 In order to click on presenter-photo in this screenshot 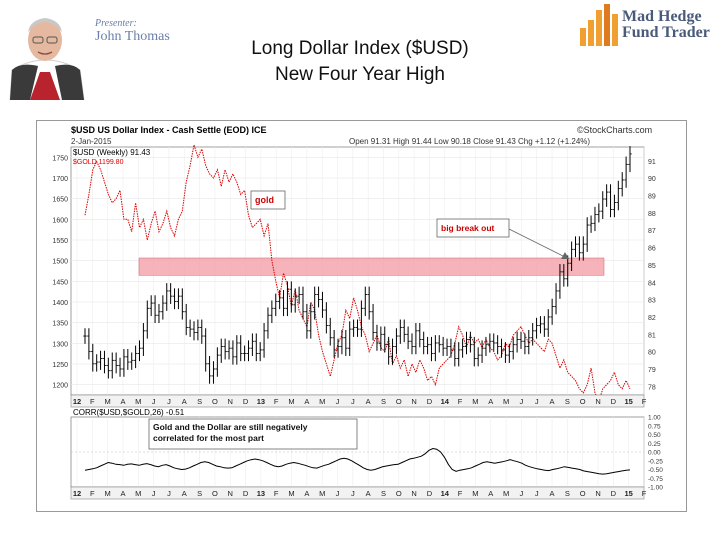, I will do `click(45, 50)`.